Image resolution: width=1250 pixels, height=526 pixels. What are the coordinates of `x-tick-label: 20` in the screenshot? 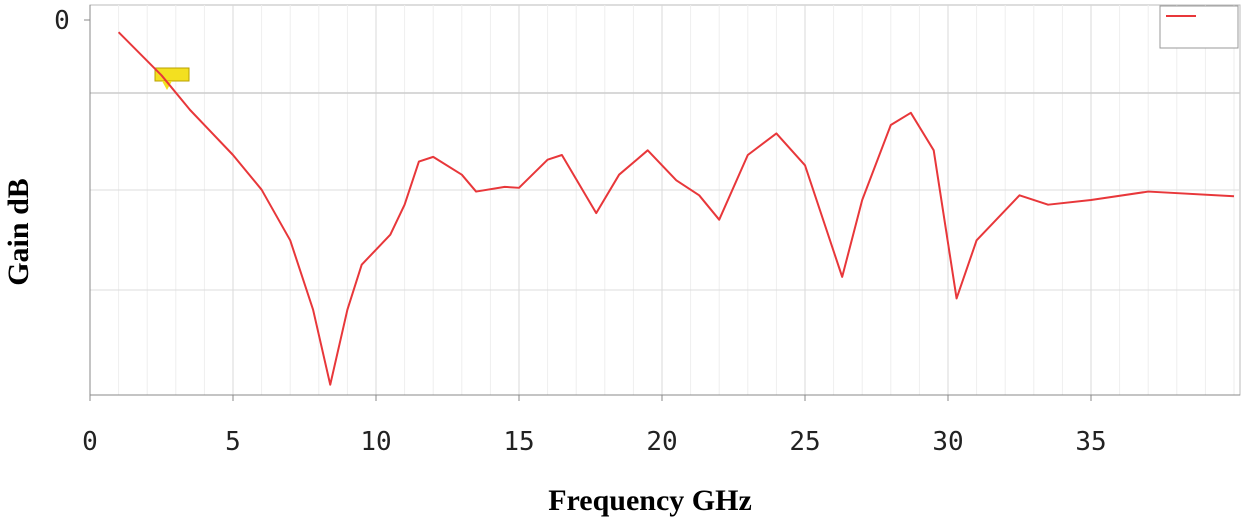 It's located at (661, 442).